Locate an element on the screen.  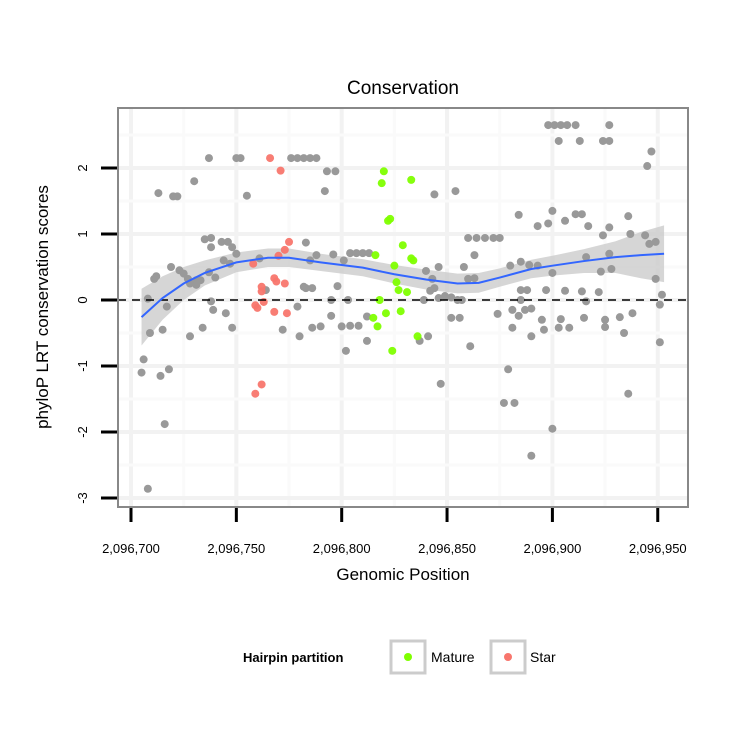
confidence-band is located at coordinates (403, 285).